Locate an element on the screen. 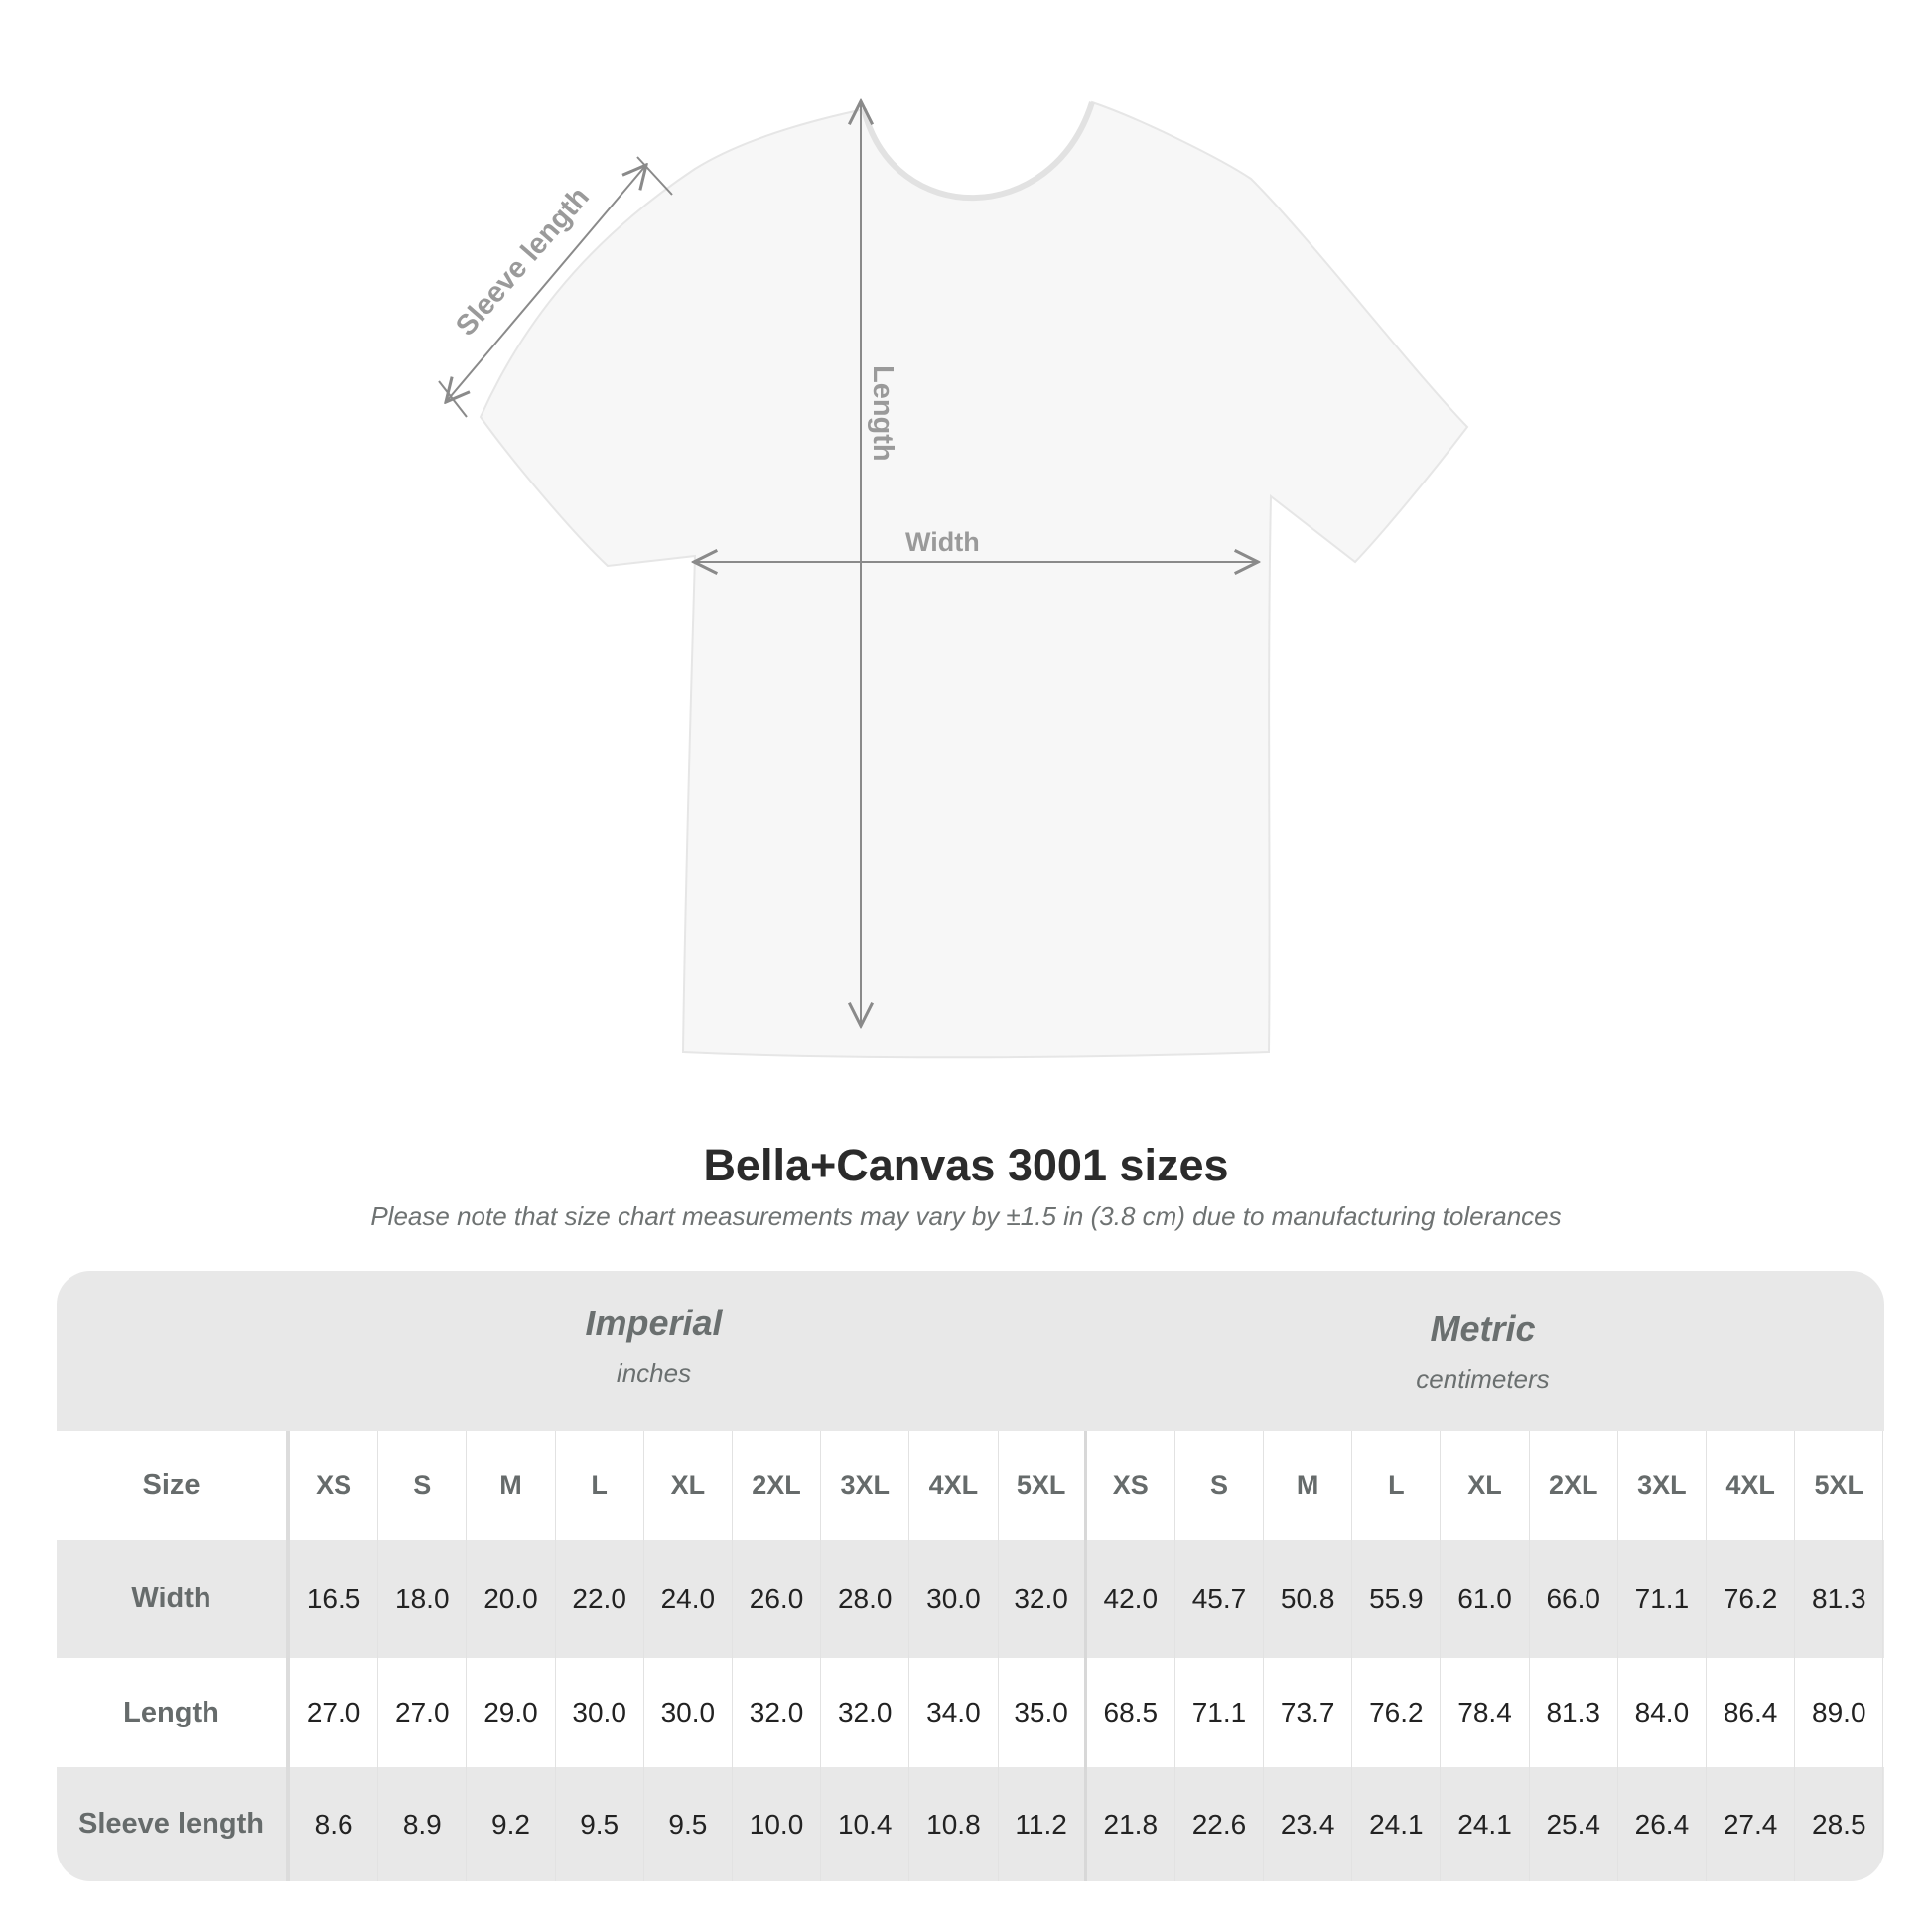 This screenshot has width=1932, height=1932. imperial-value-cell: 9.2 is located at coordinates (512, 1824).